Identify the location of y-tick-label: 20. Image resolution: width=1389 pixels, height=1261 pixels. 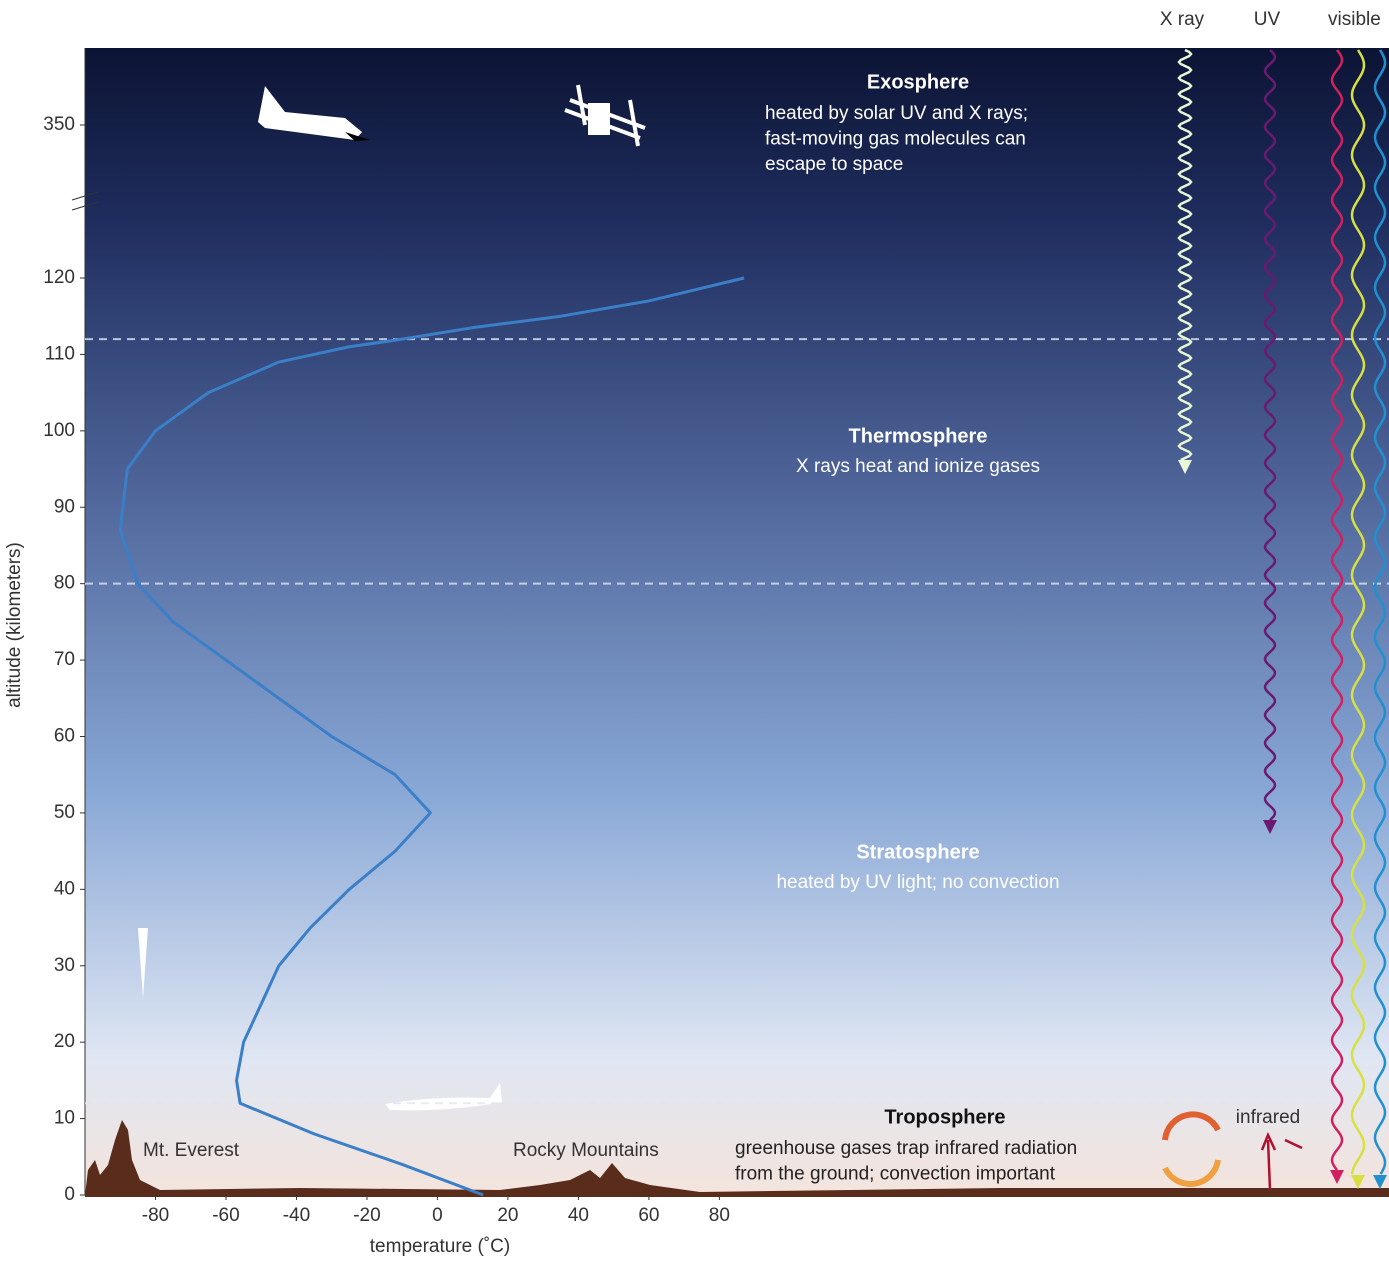
(64, 1041).